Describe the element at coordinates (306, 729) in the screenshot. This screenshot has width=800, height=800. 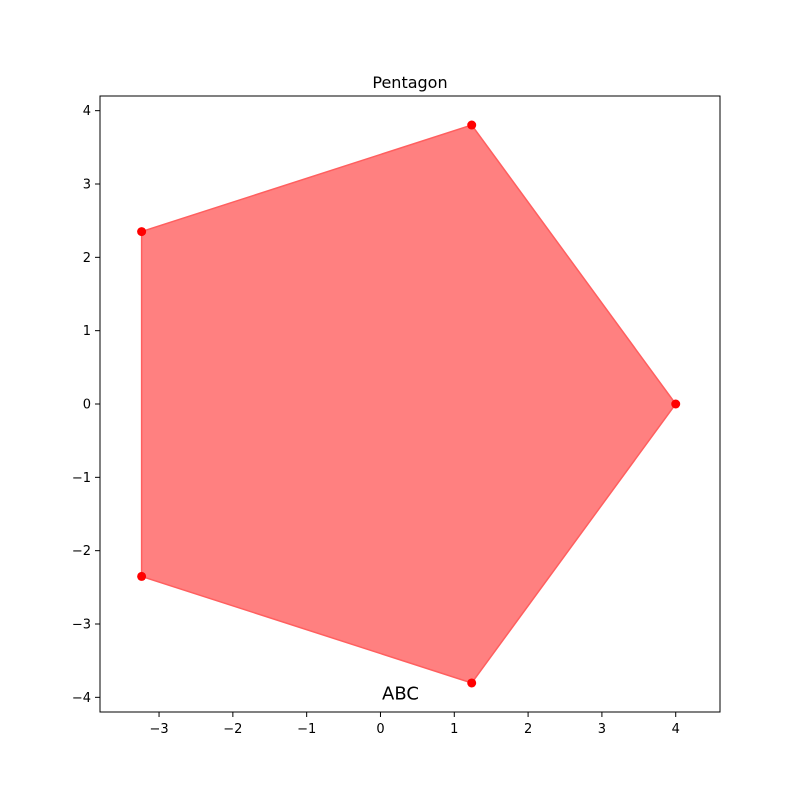
I see `x-tick-label: −1` at that location.